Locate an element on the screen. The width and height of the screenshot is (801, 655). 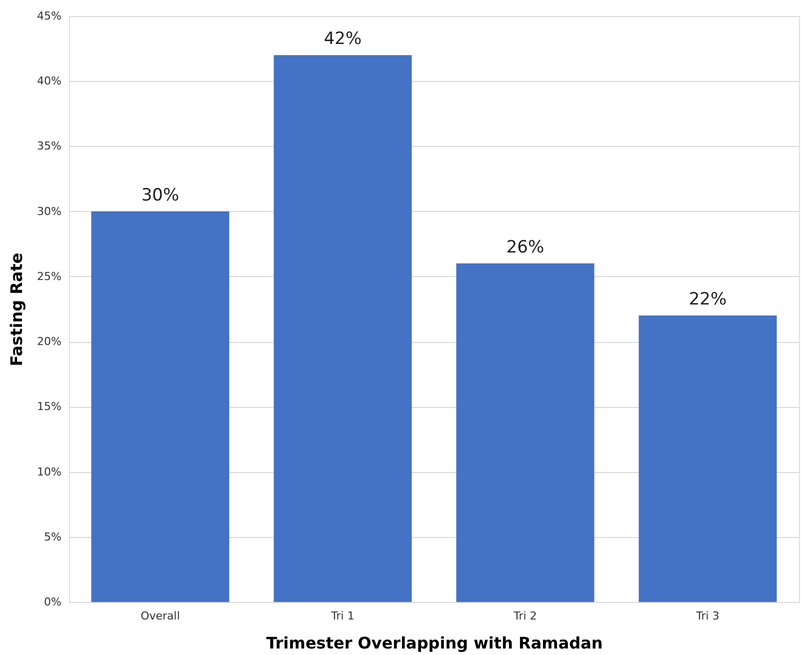
y-tick-label: 10% is located at coordinates (49, 471).